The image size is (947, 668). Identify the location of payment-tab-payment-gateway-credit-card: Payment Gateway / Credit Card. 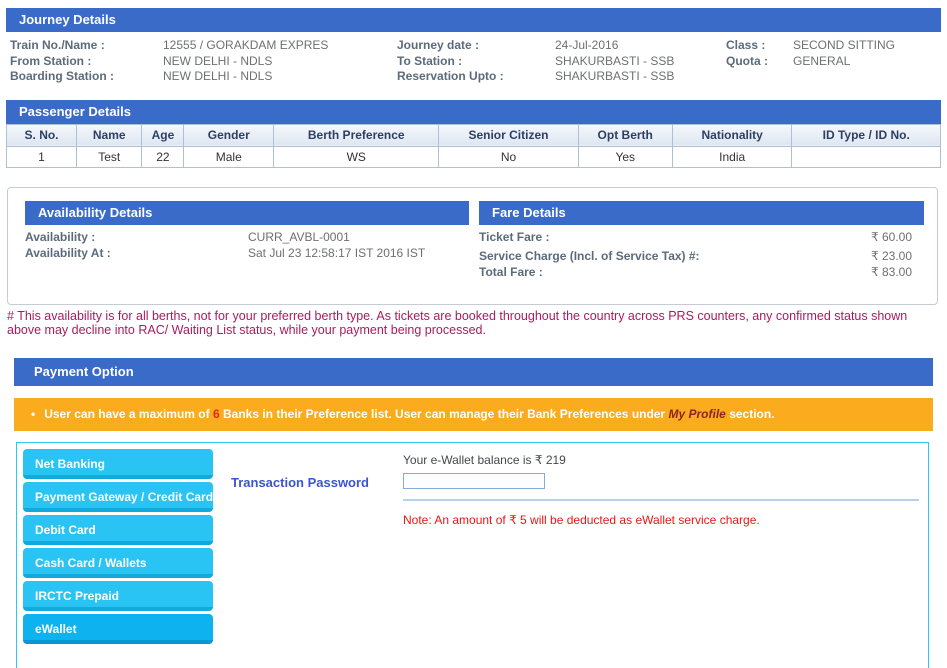
(118, 496).